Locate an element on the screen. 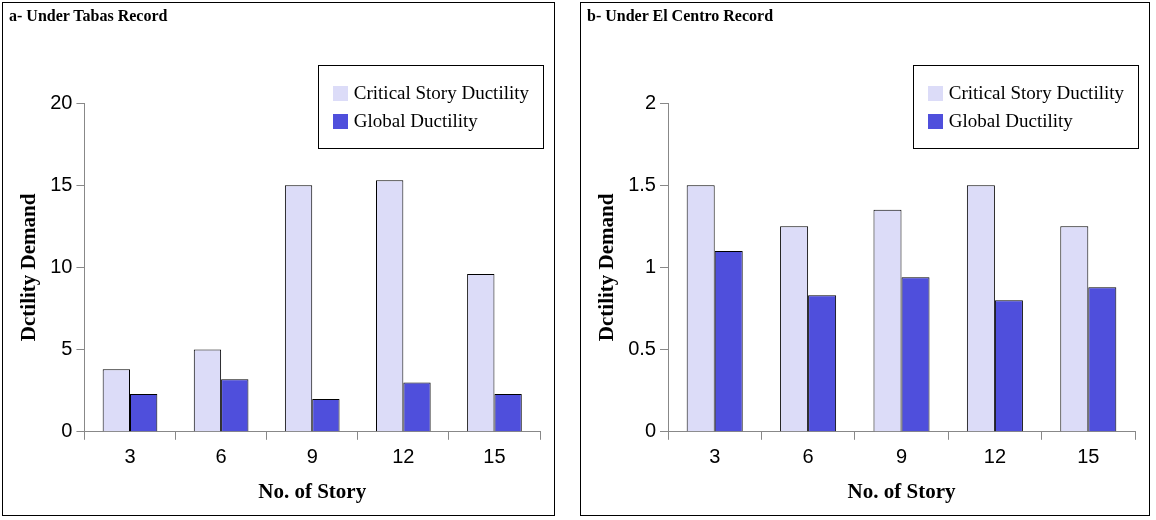  y-tick-label: 20 is located at coordinates (61, 101).